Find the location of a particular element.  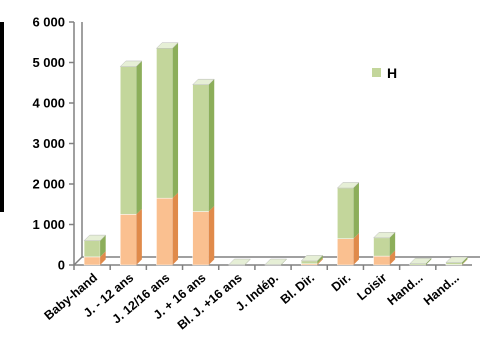

legend-swatch is located at coordinates (376, 72).